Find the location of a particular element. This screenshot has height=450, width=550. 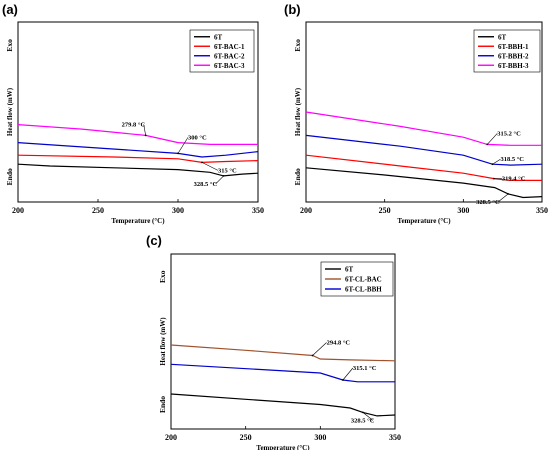

panel-a-annotation-label: 315 °C is located at coordinates (227, 170).